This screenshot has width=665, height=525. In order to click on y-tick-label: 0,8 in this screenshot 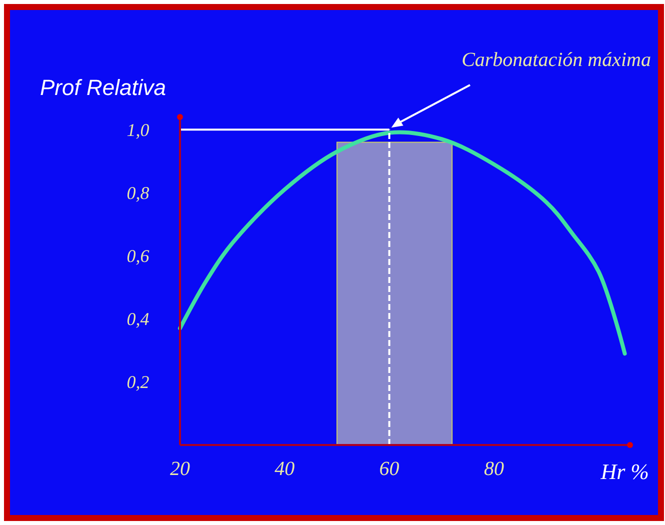, I will do `click(138, 192)`.